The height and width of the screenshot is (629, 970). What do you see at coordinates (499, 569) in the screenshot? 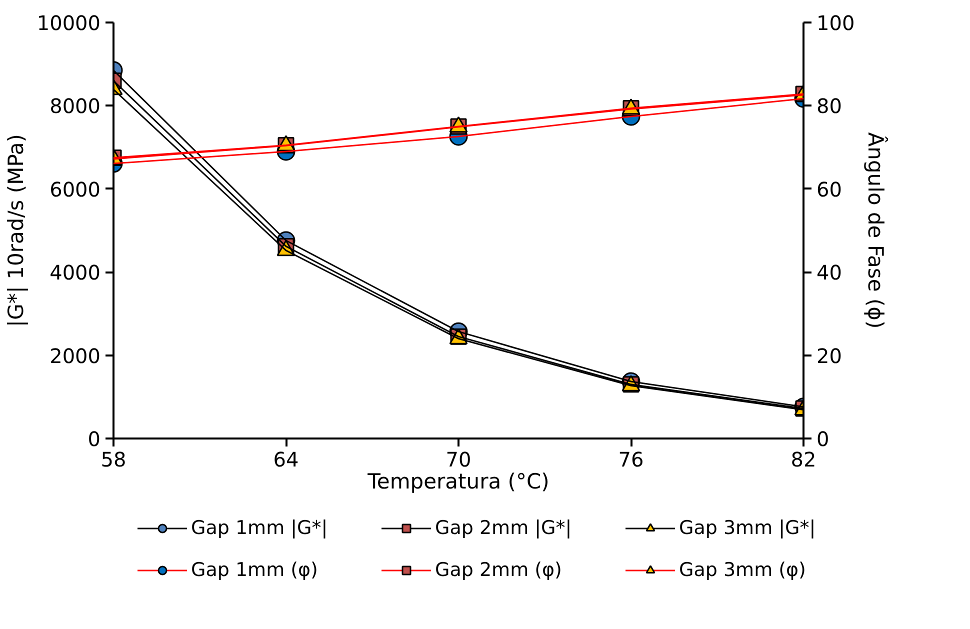
I see `legend-label: Gap 2mm (φ)` at bounding box center [499, 569].